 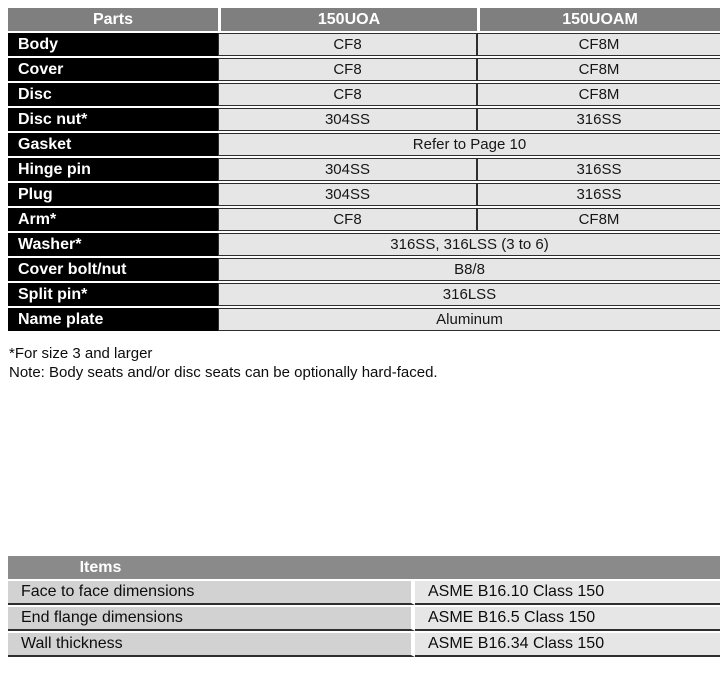 I want to click on part-name-cell: Plug, so click(x=113, y=194).